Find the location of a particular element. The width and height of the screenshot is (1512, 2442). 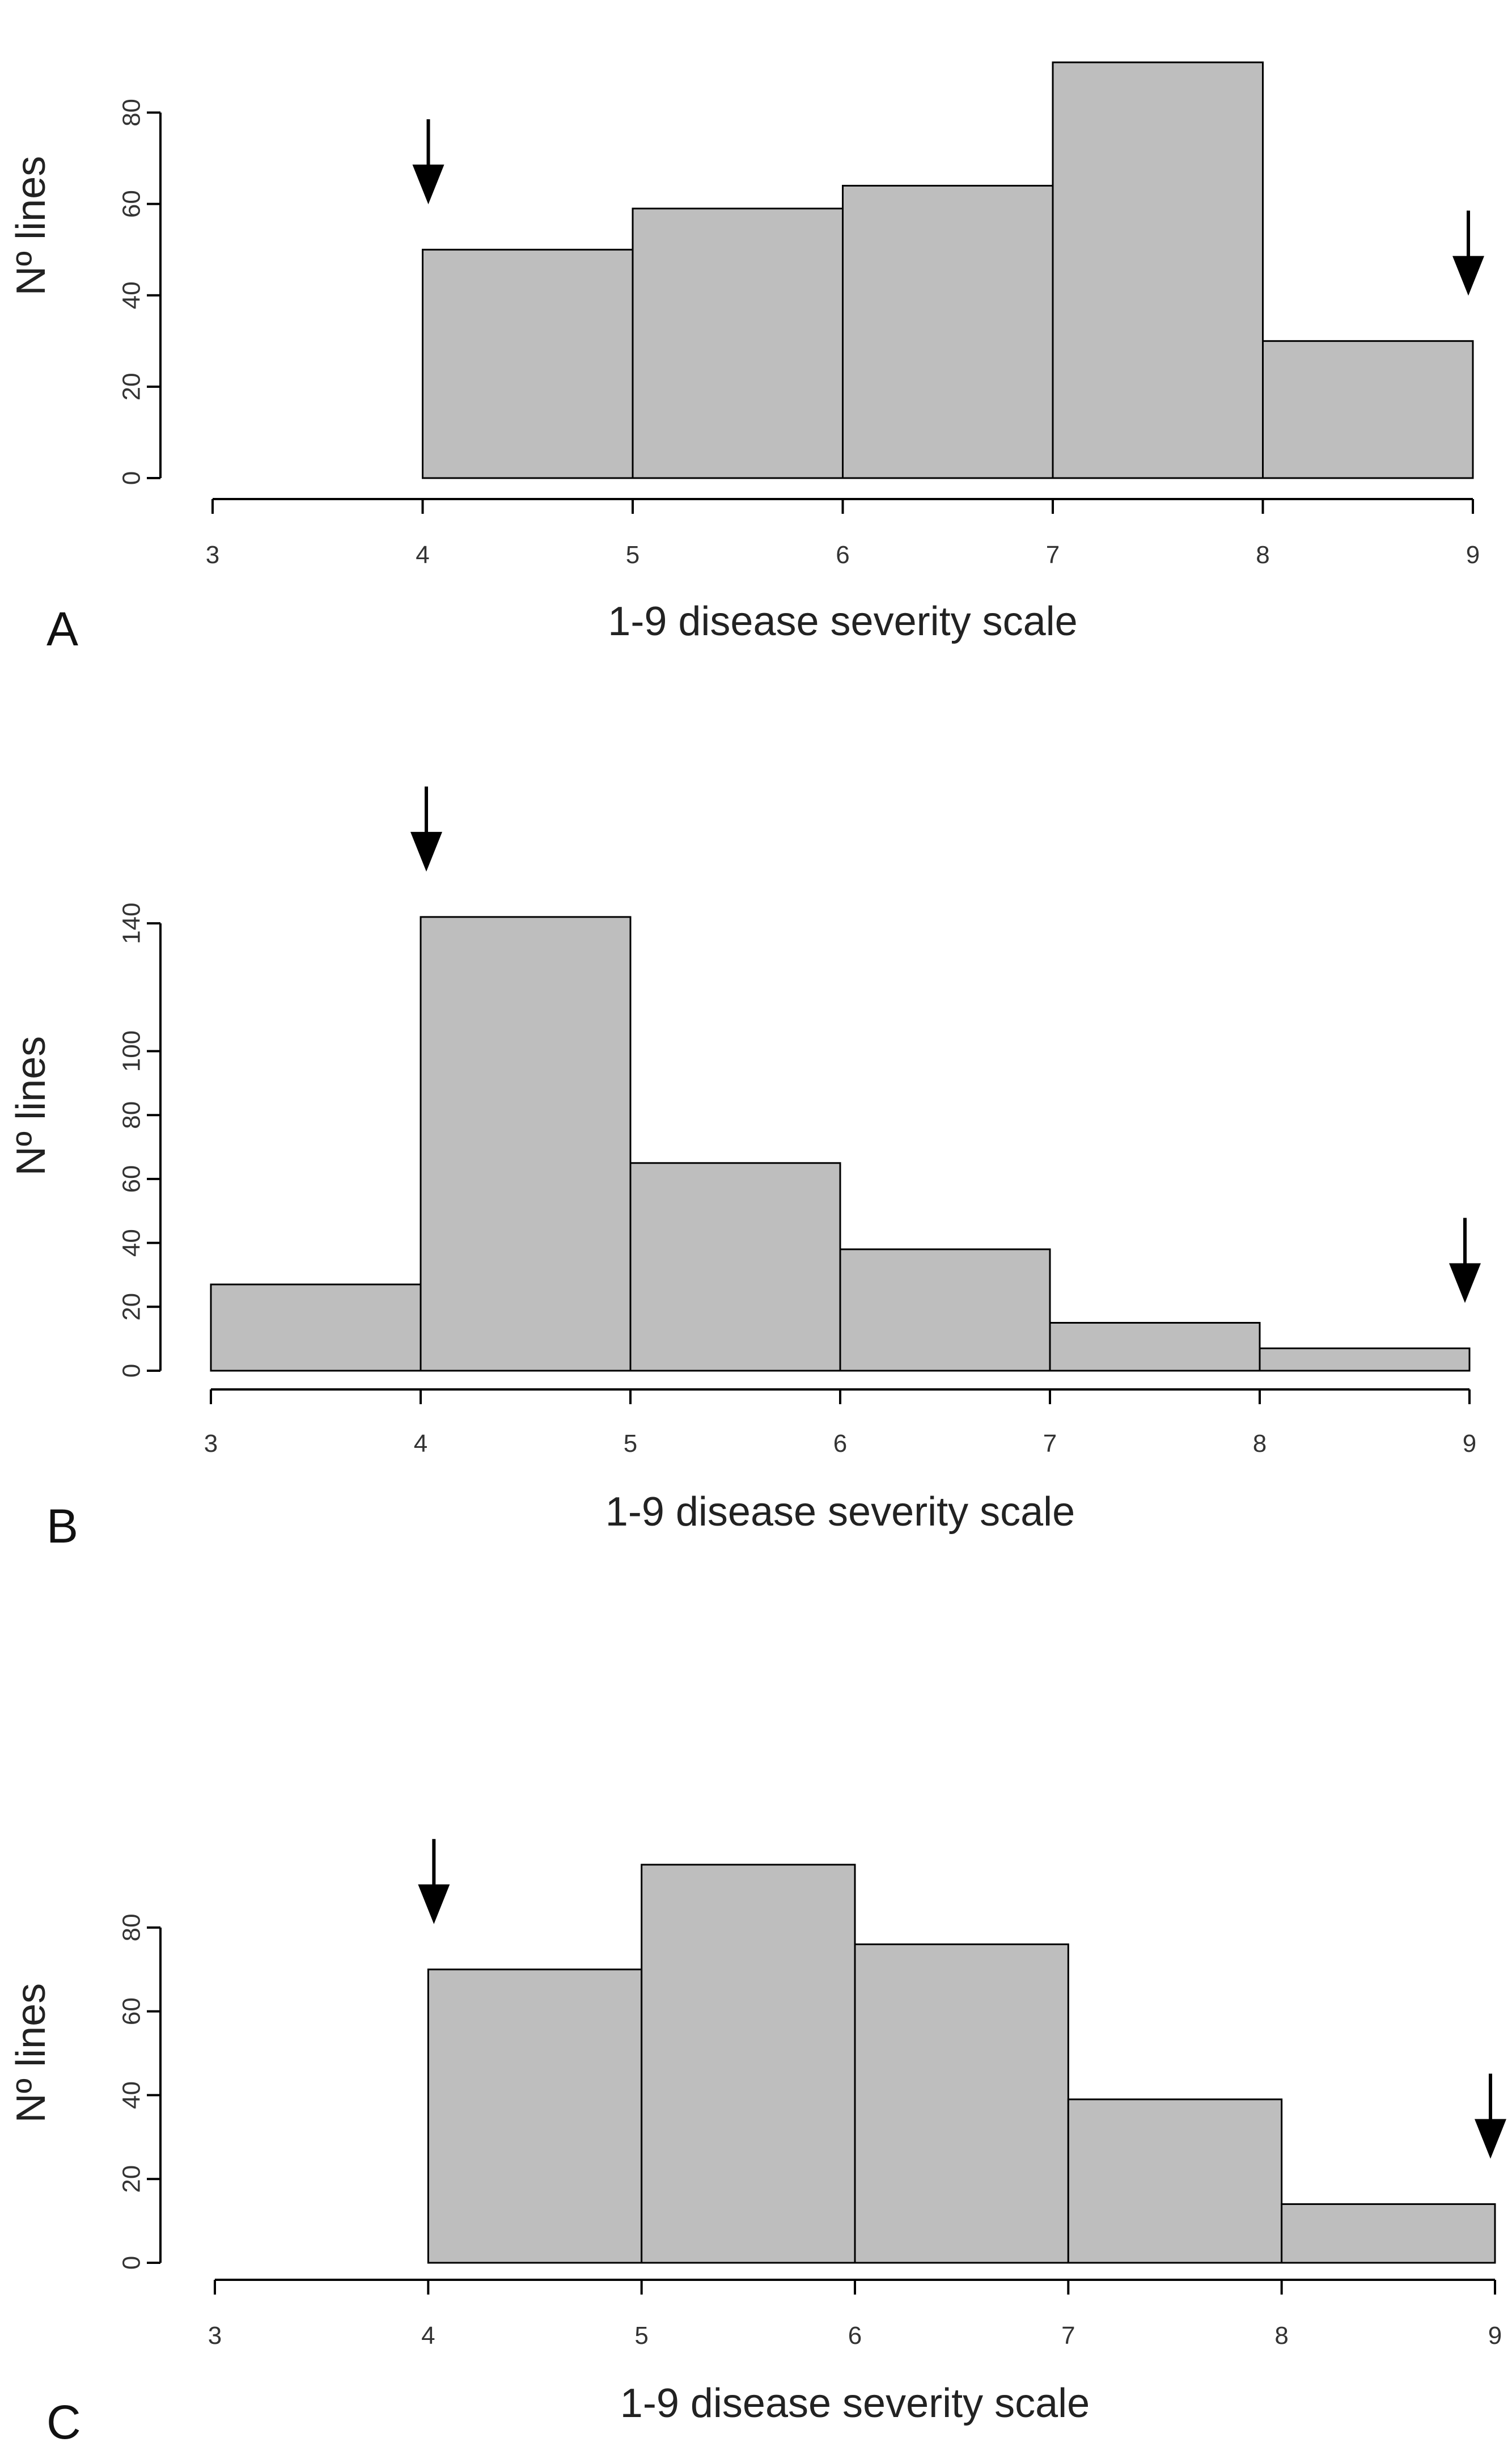

panel-label: B is located at coordinates (62, 1526).